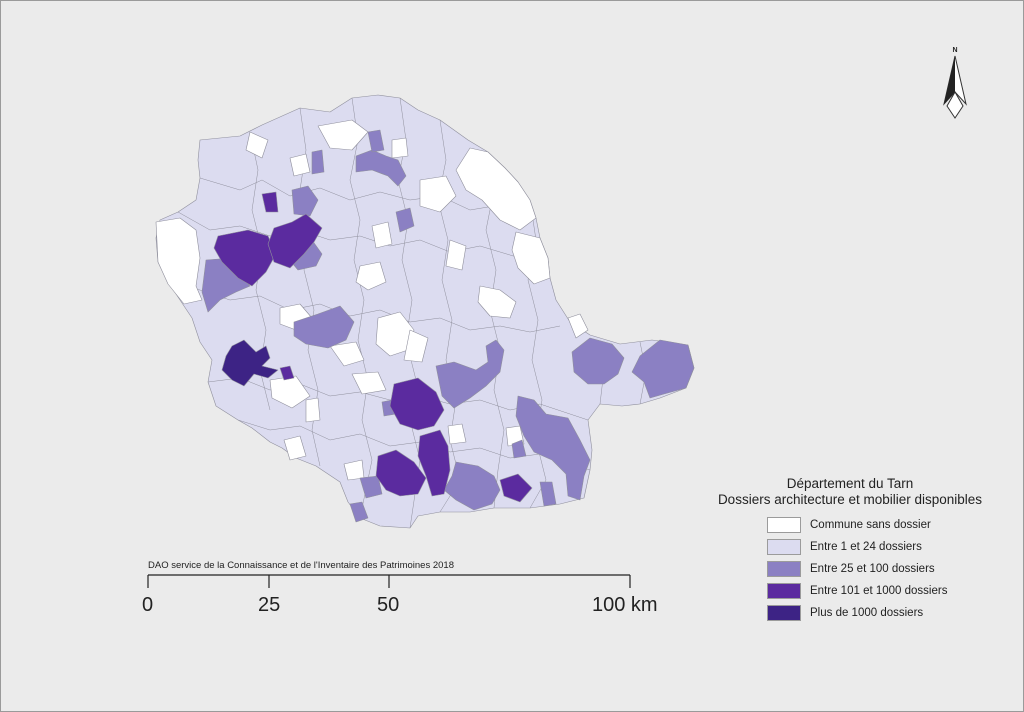 The image size is (1024, 712). I want to click on legend-item: Entre 101 et 1000 dossiers, so click(857, 591).